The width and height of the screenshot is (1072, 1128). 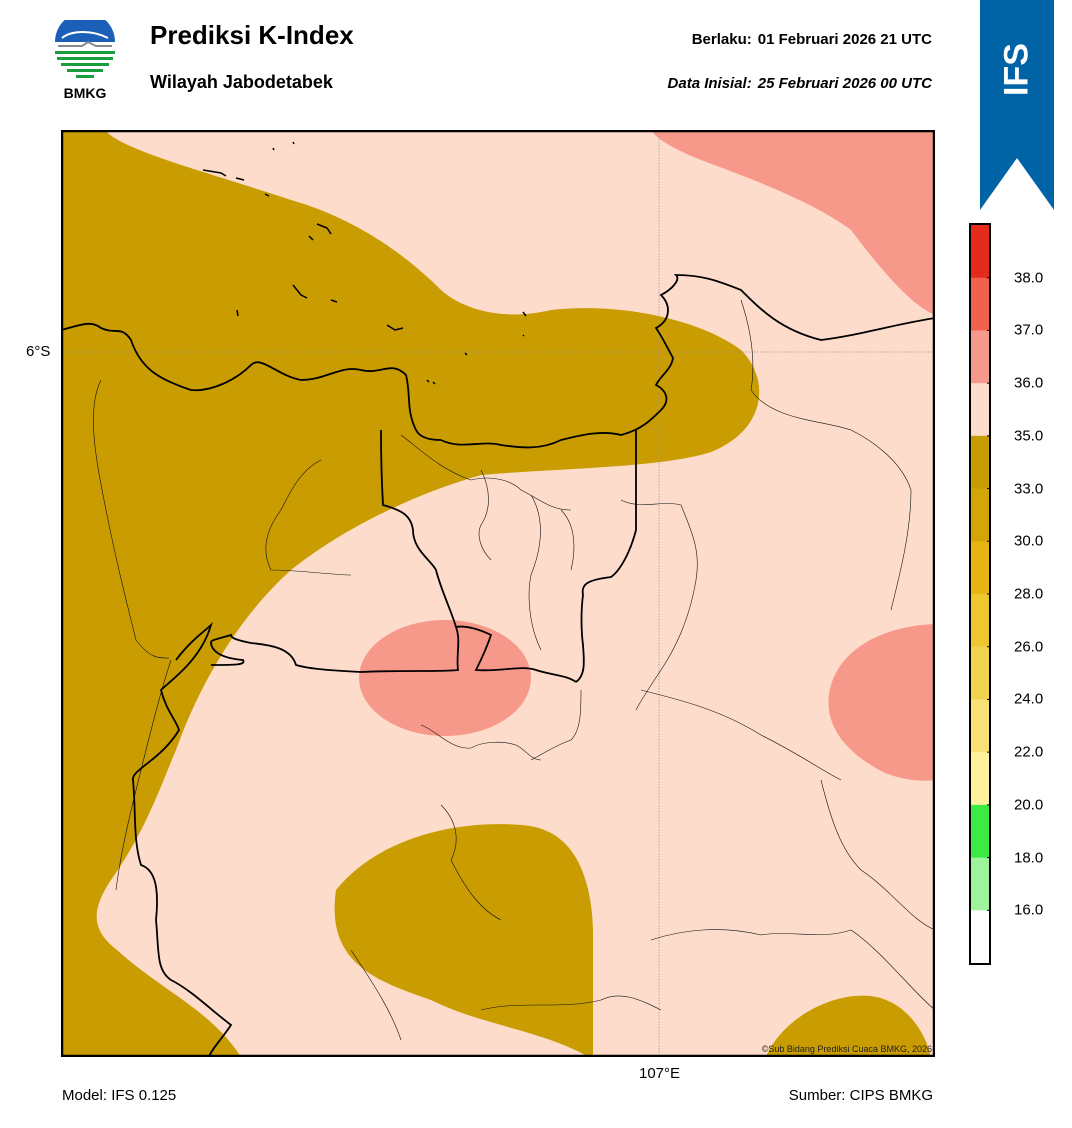 I want to click on kindex-high-region-east, so click(x=881, y=702).